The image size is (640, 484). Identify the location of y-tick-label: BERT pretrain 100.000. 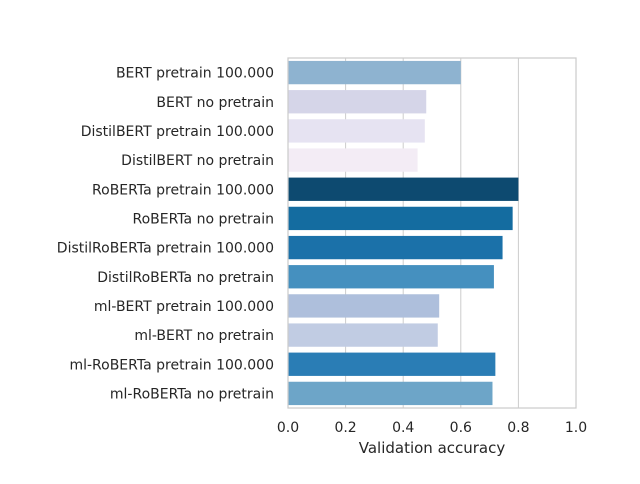
(195, 74).